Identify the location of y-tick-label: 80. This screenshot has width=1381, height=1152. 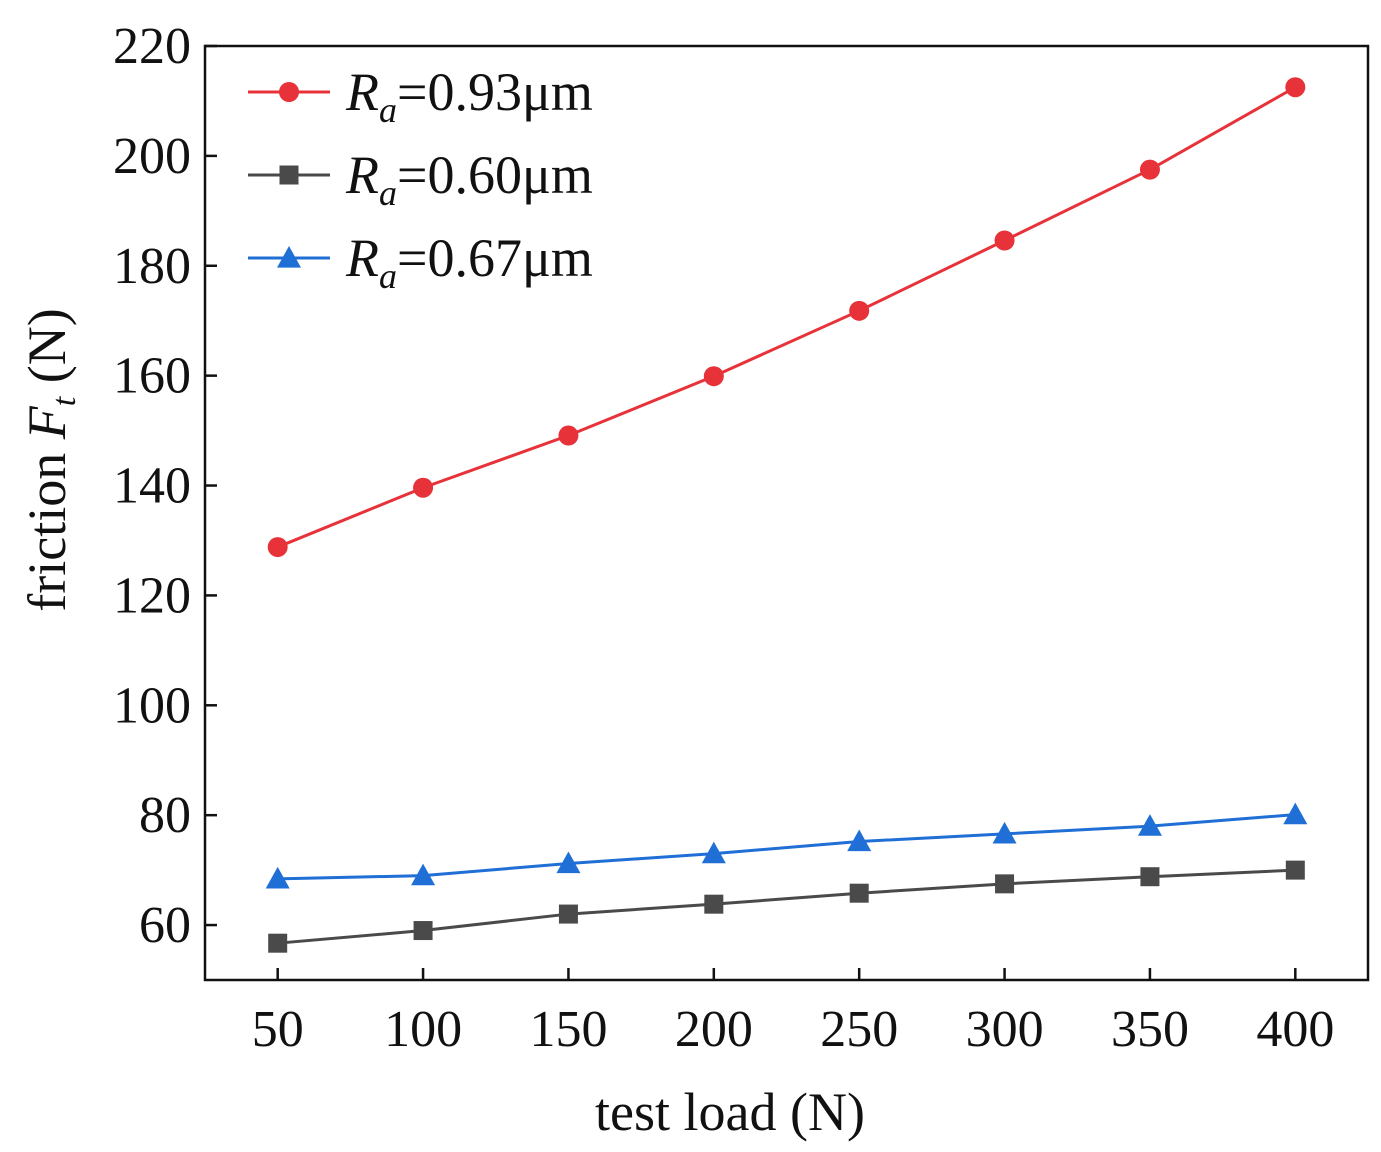
(165, 815).